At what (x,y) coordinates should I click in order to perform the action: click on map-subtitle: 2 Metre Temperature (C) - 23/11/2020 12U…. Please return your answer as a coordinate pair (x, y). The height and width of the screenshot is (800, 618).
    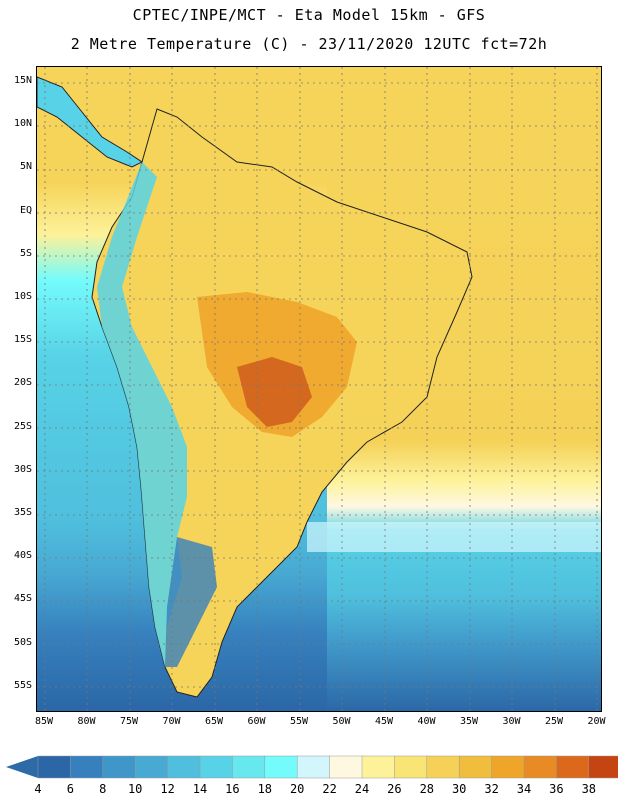
    Looking at the image, I should click on (309, 44).